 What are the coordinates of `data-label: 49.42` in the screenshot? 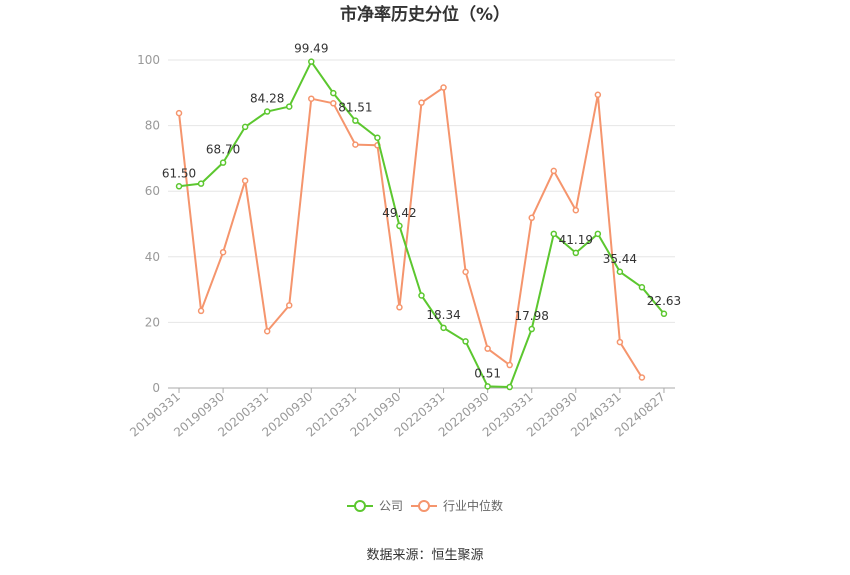 It's located at (399, 213).